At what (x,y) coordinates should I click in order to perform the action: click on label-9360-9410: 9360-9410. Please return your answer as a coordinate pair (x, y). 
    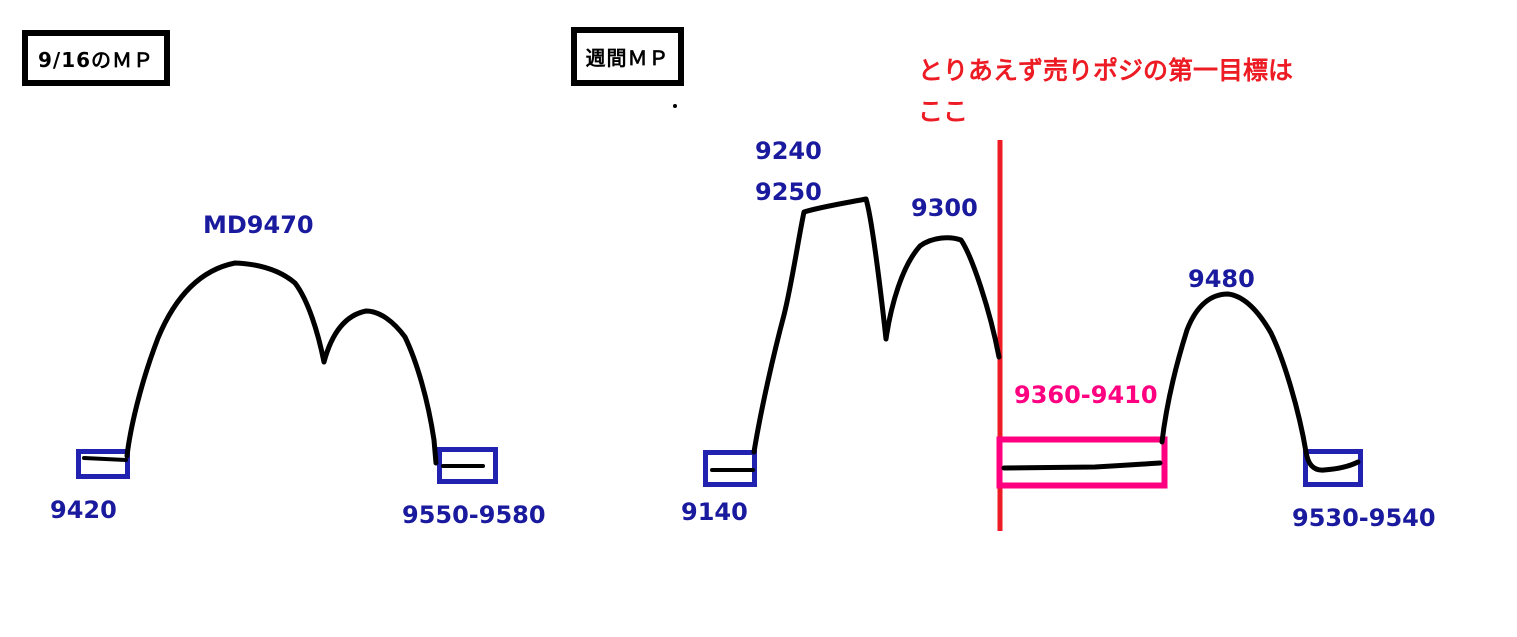
    Looking at the image, I should click on (1086, 395).